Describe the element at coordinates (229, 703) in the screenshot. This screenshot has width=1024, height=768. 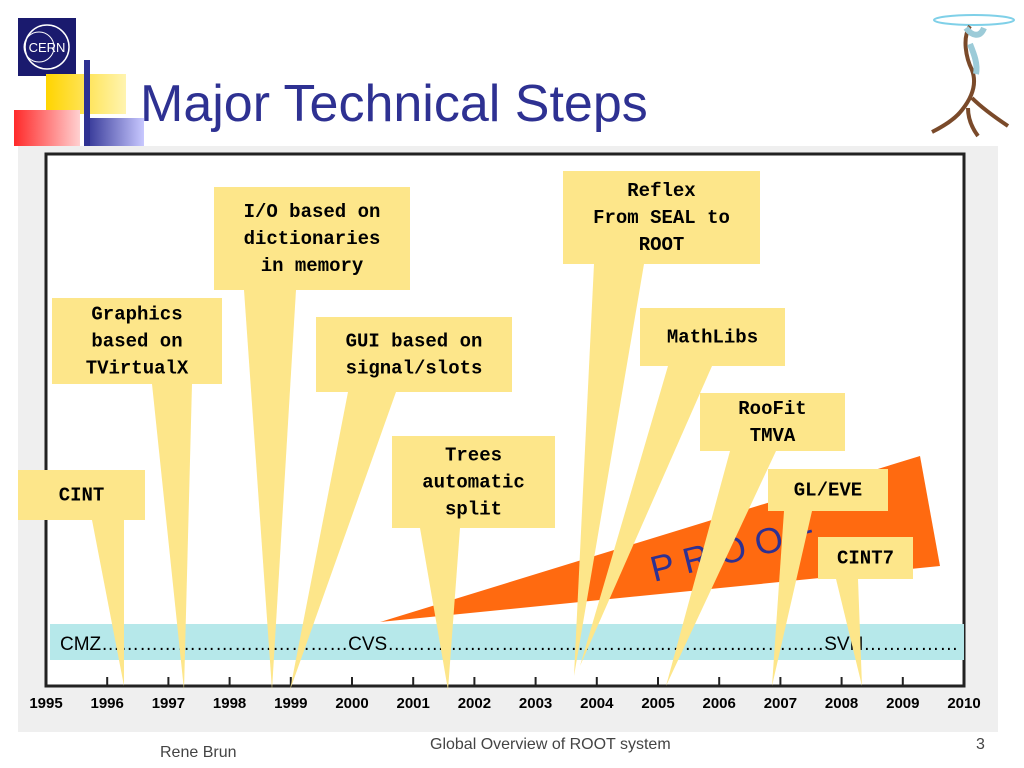
I see `year-label-1998: 1998` at that location.